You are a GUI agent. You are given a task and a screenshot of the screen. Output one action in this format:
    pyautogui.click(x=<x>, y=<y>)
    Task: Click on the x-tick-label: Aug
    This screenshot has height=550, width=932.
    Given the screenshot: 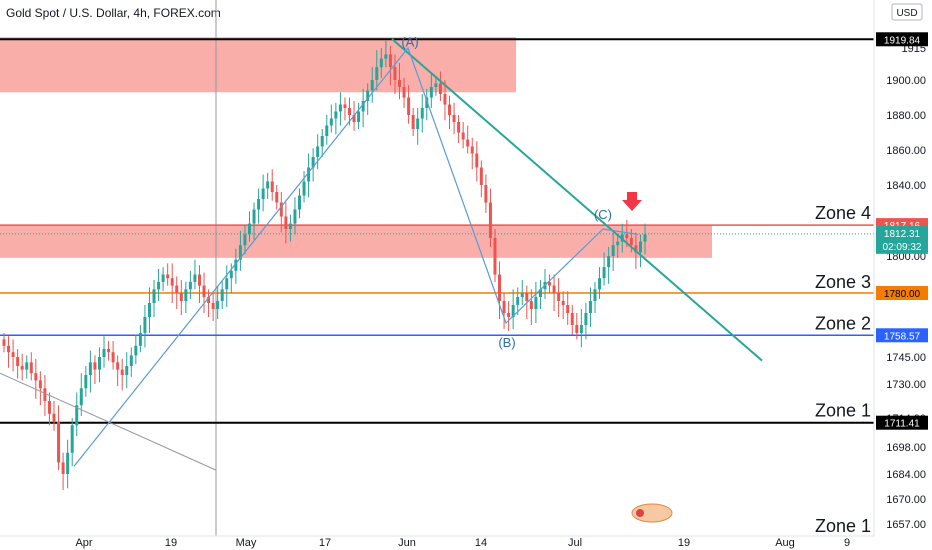 What is the action you would take?
    pyautogui.click(x=785, y=543)
    